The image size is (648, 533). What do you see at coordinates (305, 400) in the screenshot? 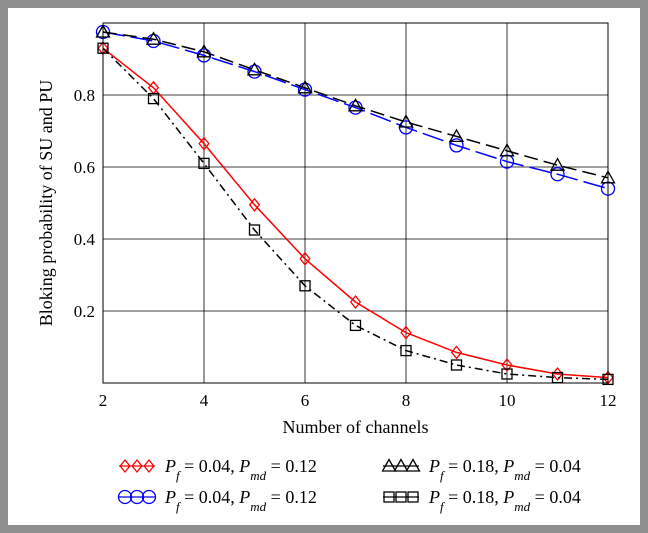
I see `x-tick-label: 6` at bounding box center [305, 400].